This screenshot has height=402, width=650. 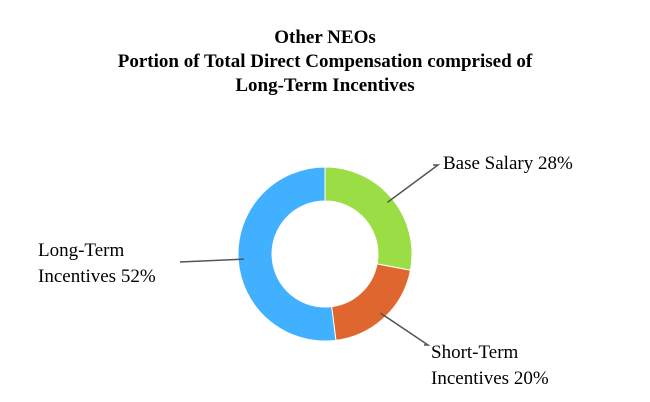 What do you see at coordinates (490, 378) in the screenshot?
I see `slice-label-short-term-incentives-2: Incentives 20%` at bounding box center [490, 378].